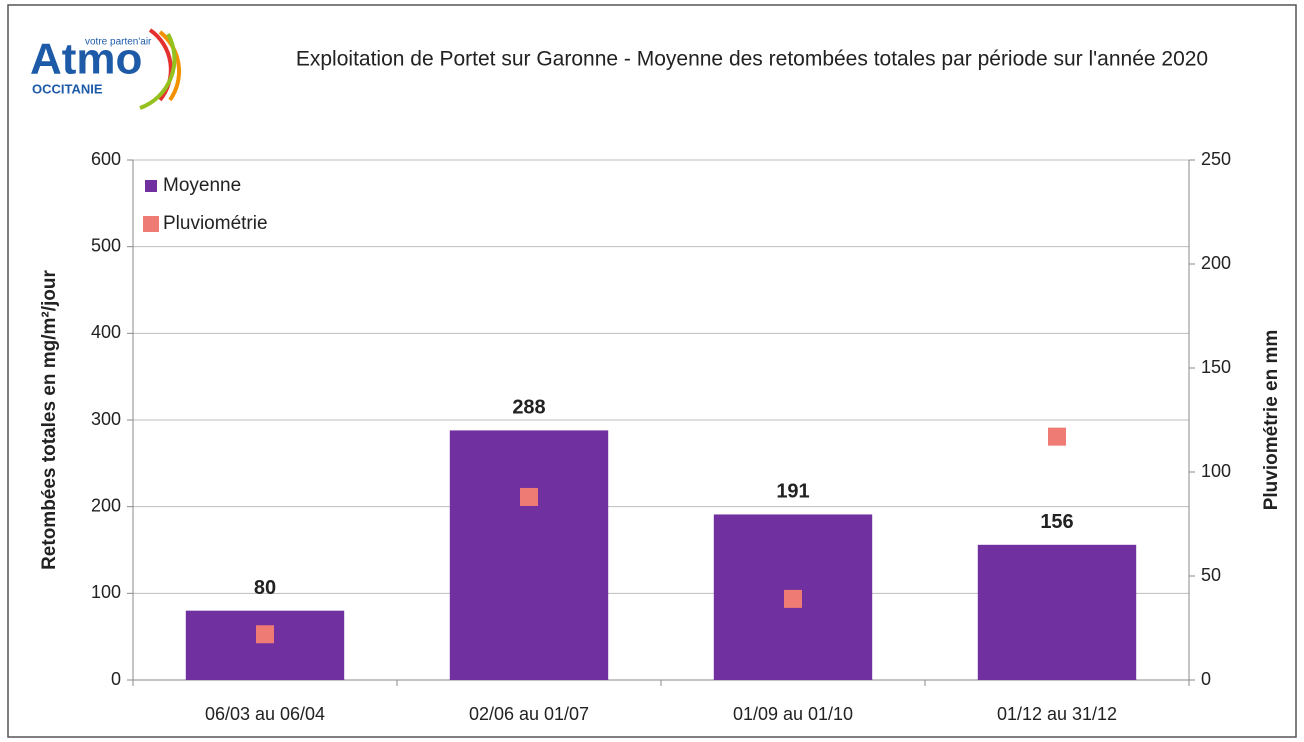 This screenshot has height=742, width=1304. I want to click on y-tick-label: 500, so click(106, 245).